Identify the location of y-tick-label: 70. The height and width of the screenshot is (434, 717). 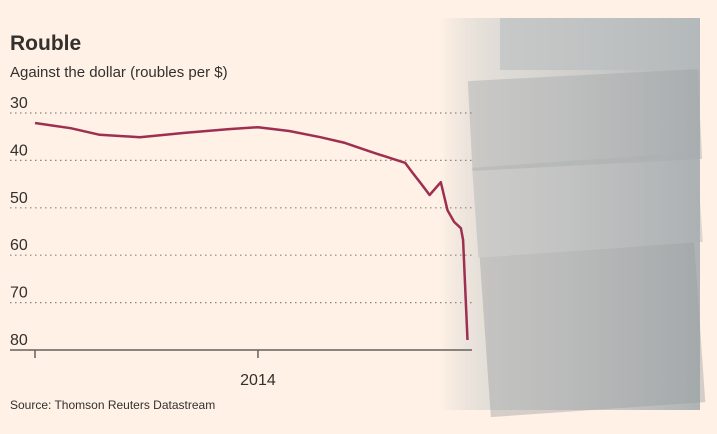
(19, 293).